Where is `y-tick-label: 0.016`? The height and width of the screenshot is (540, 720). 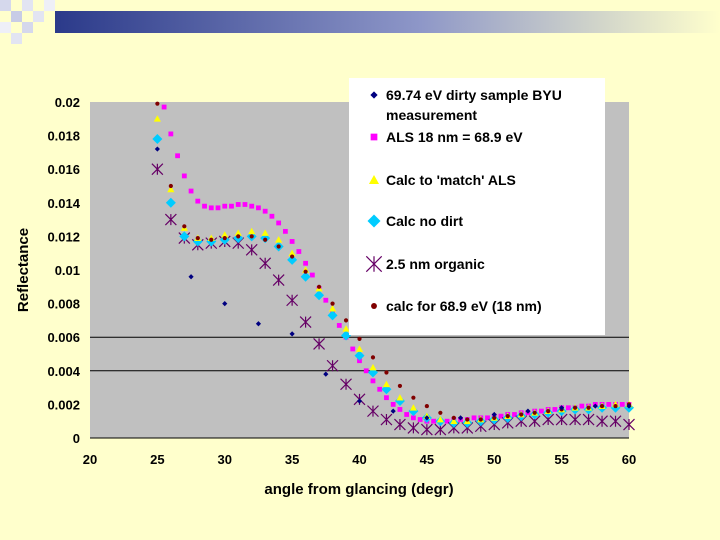 y-tick-label: 0.016 is located at coordinates (63, 169).